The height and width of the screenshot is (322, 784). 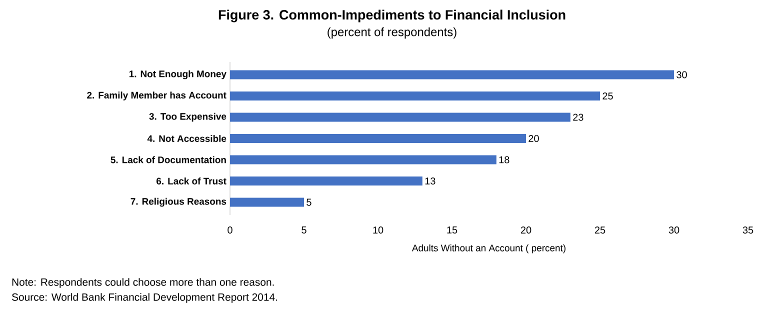 I want to click on data-label: 13, so click(x=430, y=181).